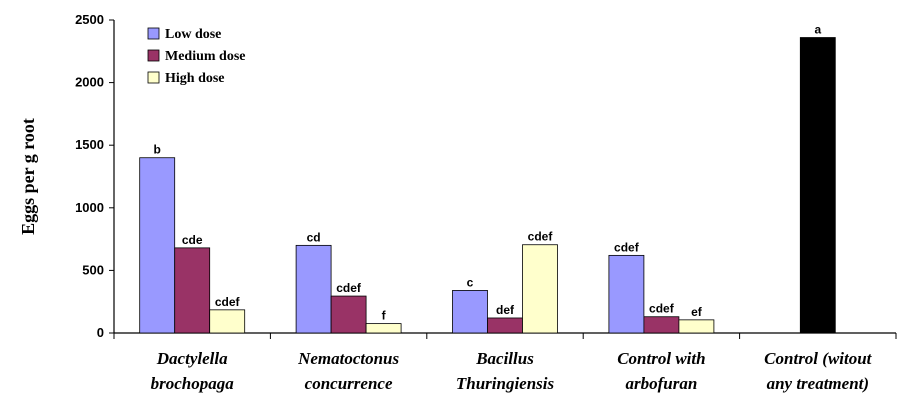 The height and width of the screenshot is (401, 901). Describe the element at coordinates (192, 240) in the screenshot. I see `bar-data-label: cde` at that location.